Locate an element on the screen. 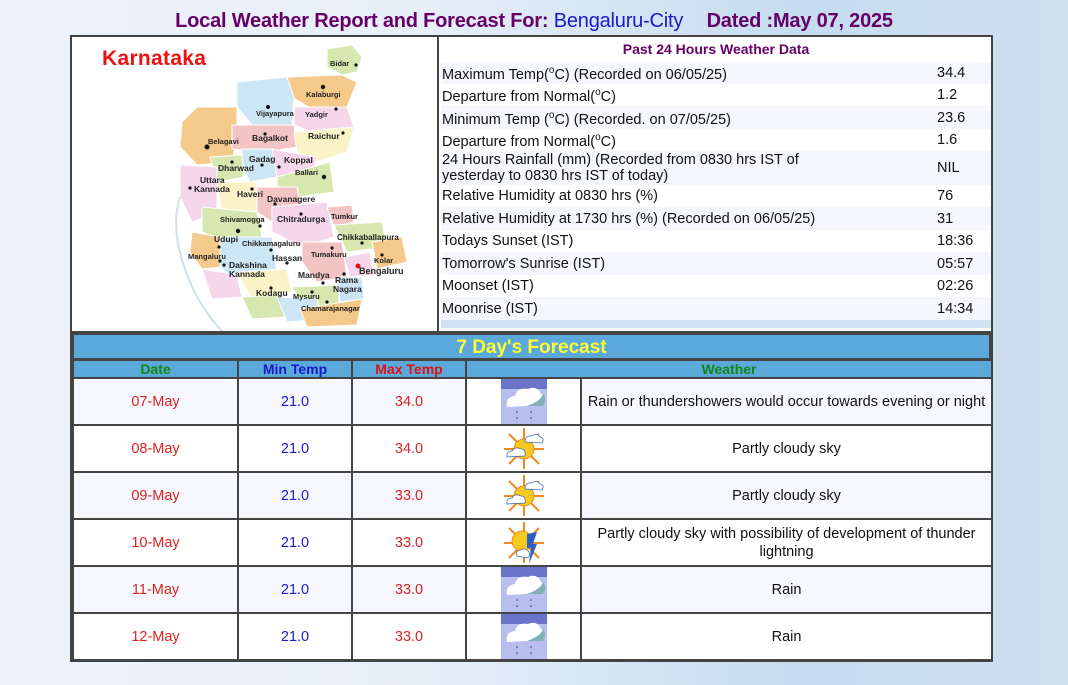 The height and width of the screenshot is (685, 1068). svg-text: Vijayapura is located at coordinates (275, 113).